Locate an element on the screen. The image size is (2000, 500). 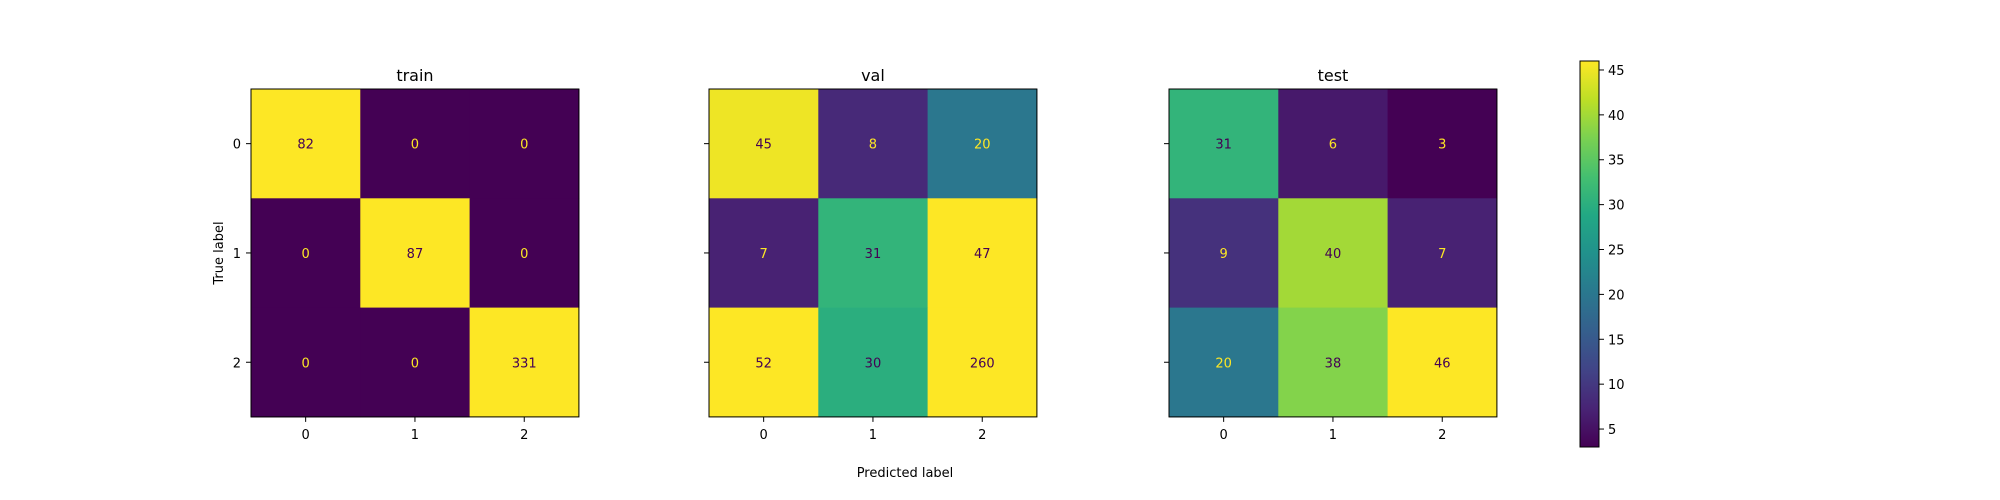
cell-value-label: 9 is located at coordinates (1224, 254).